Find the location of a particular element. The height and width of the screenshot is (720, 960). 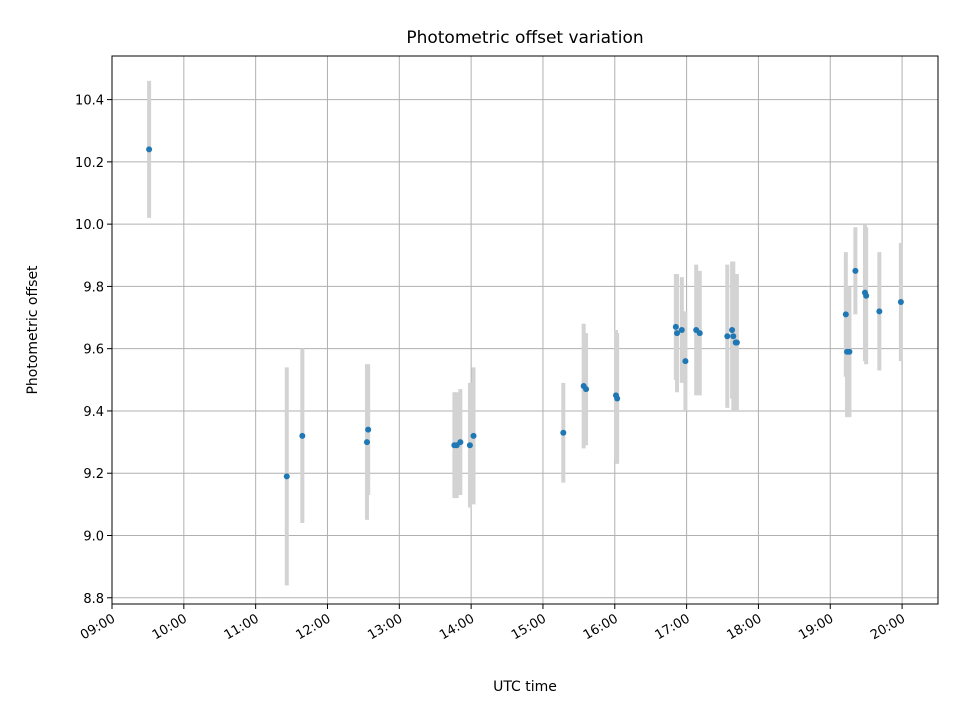

x-tick-label: 20:00 is located at coordinates (888, 627).